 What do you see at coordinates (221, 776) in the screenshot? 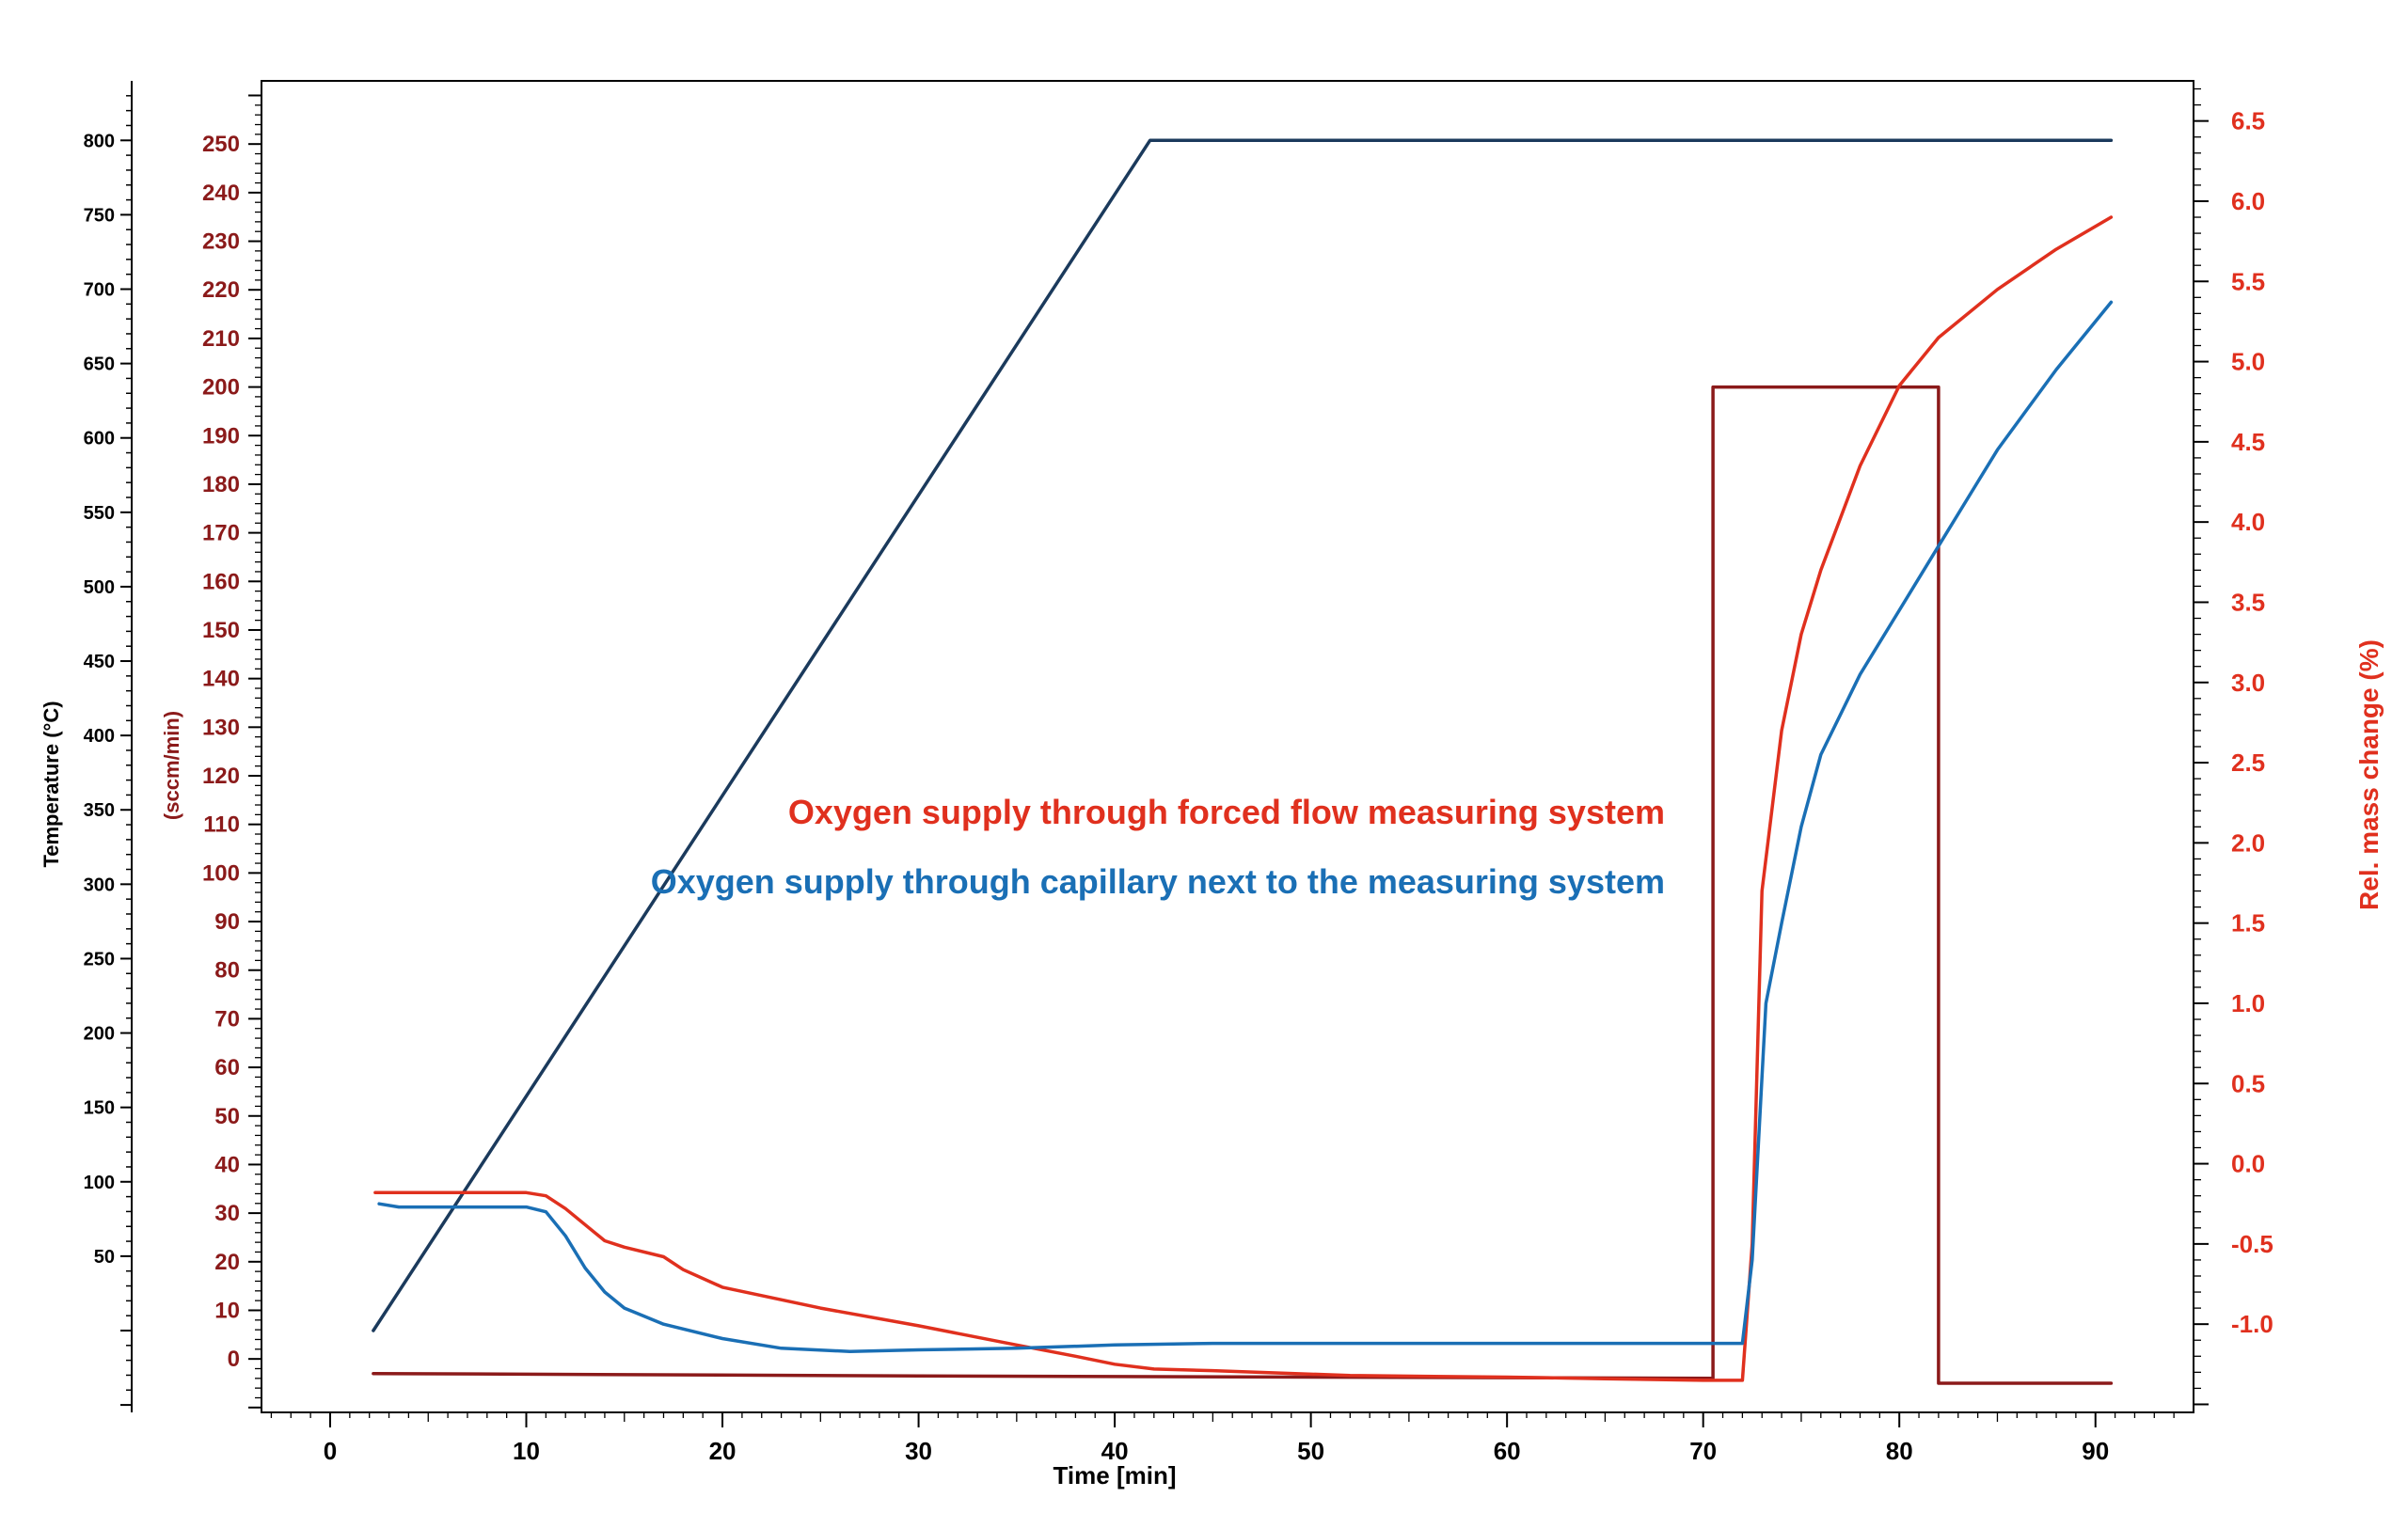
I see `flow-tick-label: 120` at bounding box center [221, 776].